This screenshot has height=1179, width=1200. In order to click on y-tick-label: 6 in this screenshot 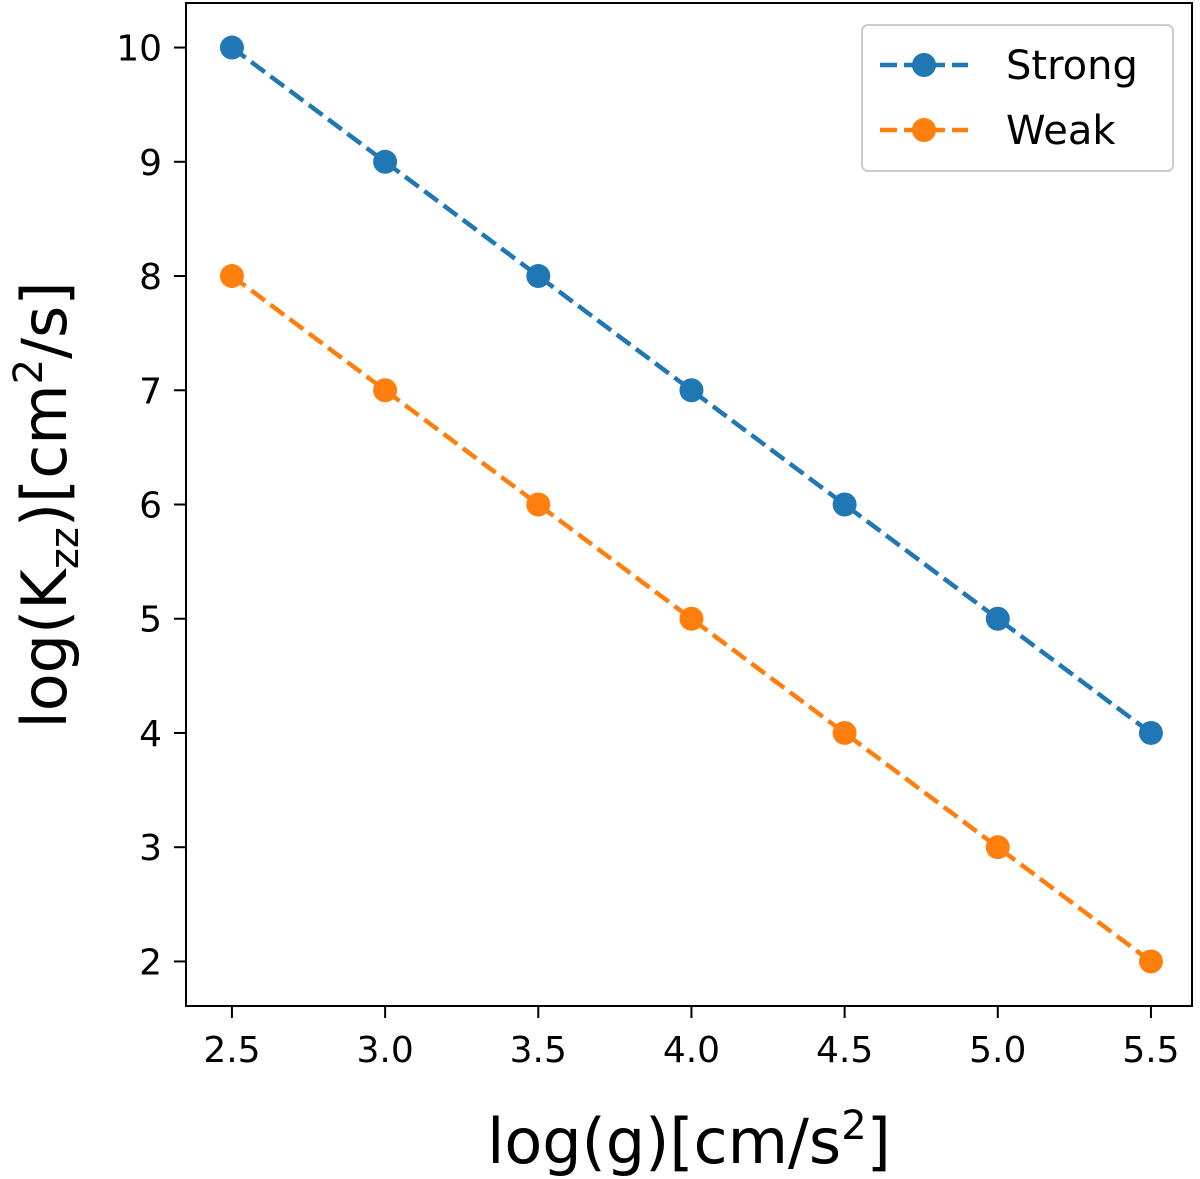, I will do `click(150, 506)`.